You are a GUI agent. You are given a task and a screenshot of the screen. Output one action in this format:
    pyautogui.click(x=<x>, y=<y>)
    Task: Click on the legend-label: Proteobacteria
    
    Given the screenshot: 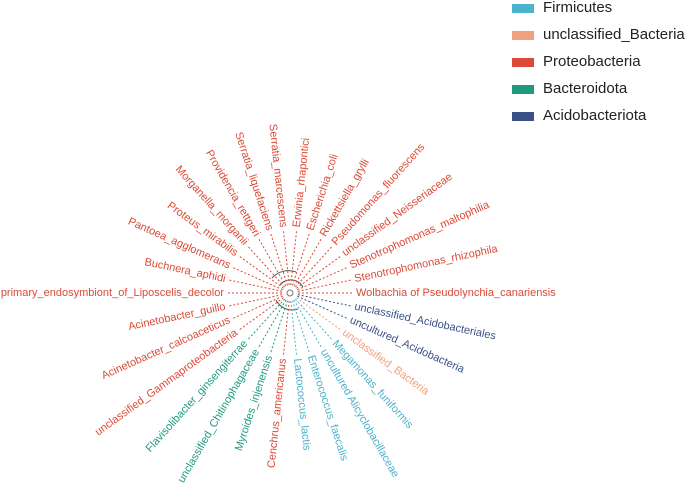 What is the action you would take?
    pyautogui.click(x=592, y=61)
    